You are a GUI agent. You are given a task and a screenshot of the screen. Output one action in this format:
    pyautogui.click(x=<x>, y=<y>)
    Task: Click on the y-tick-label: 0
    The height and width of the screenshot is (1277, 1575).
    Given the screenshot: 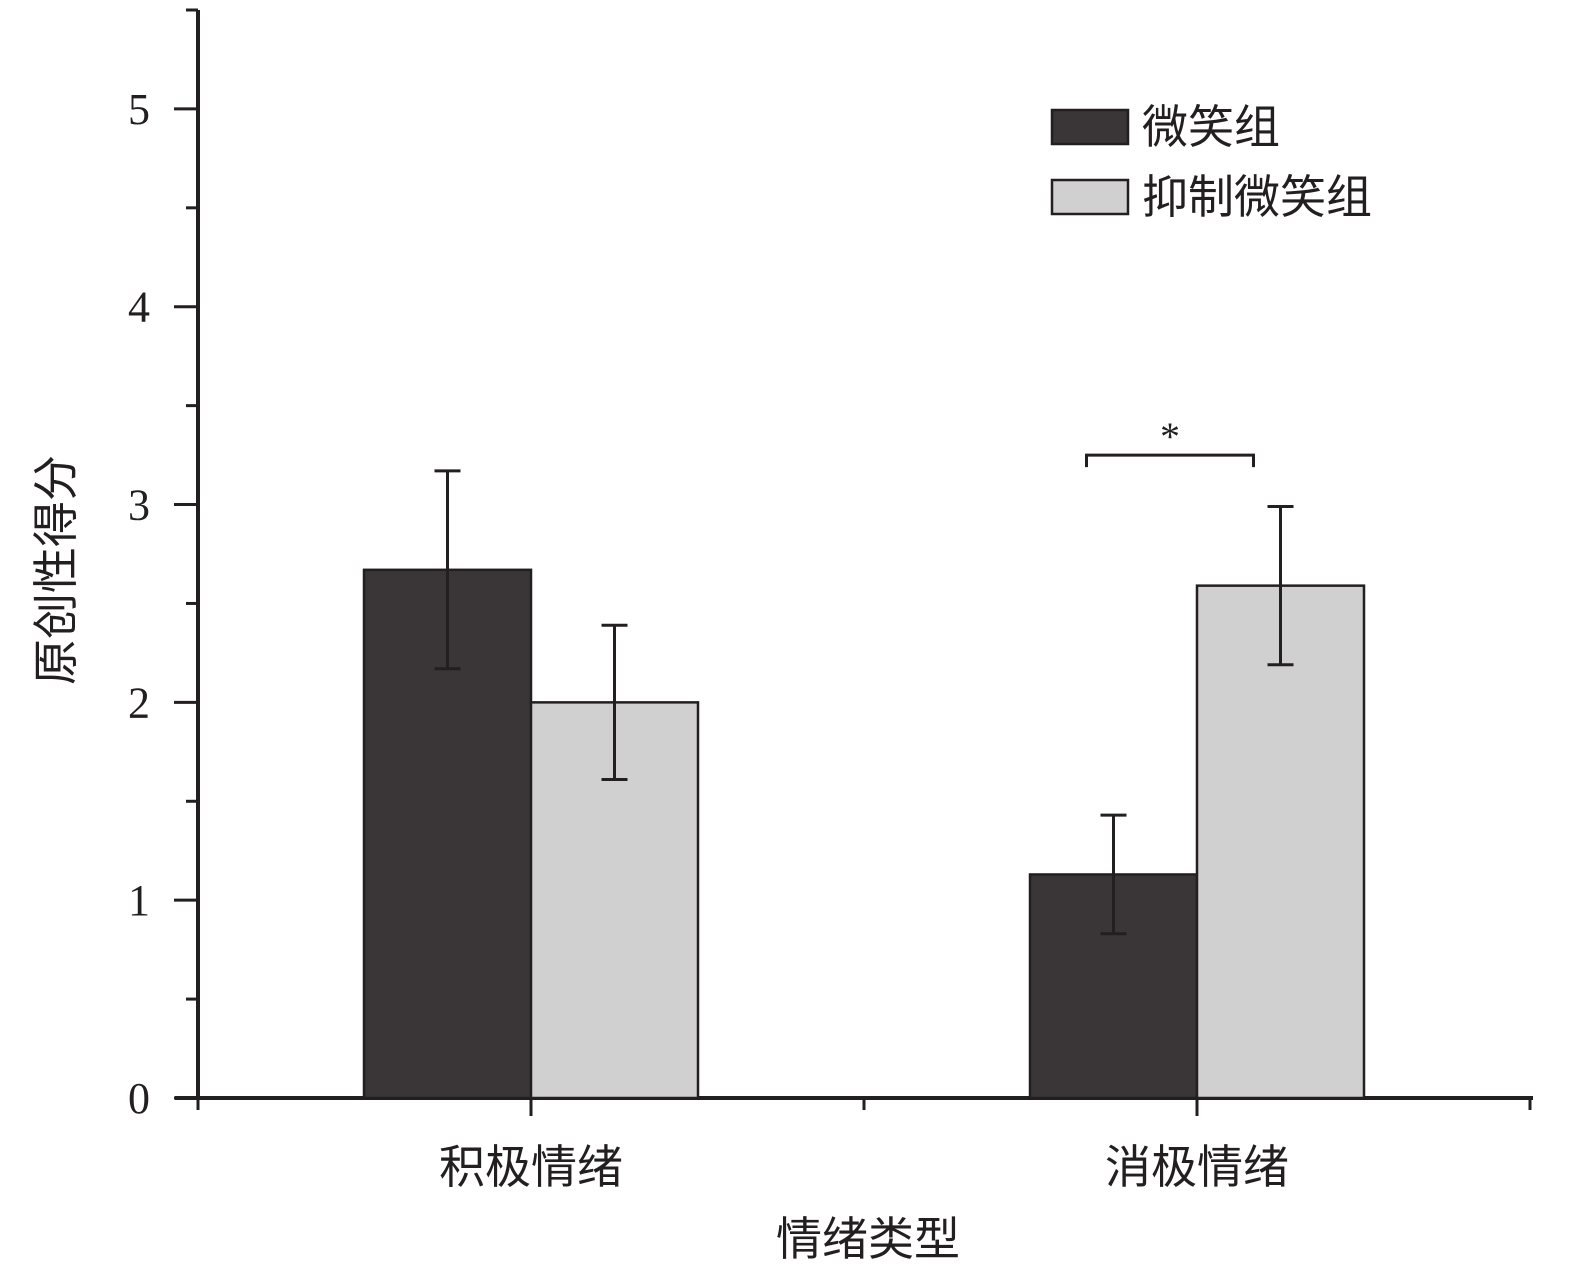 What is the action you would take?
    pyautogui.click(x=139, y=1098)
    